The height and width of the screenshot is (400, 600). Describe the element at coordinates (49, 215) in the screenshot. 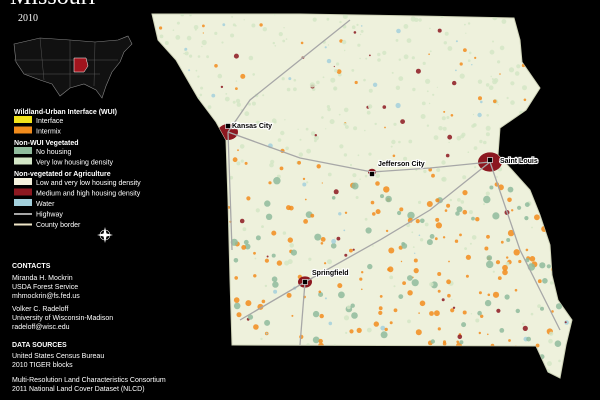

I see `legend-label: Highway` at that location.